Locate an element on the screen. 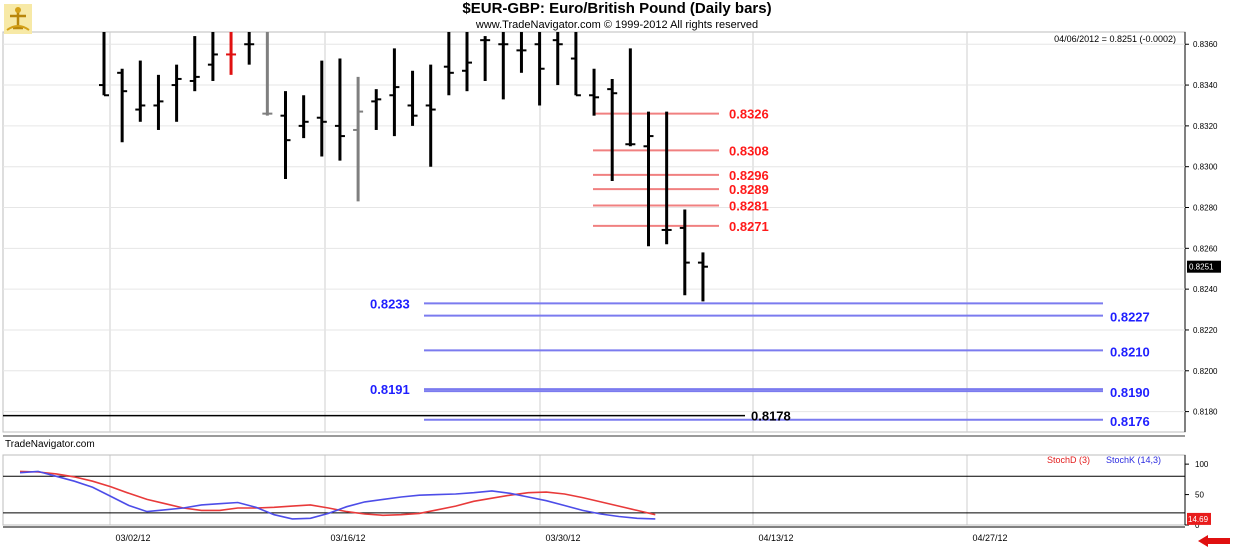 The width and height of the screenshot is (1234, 553). osc-y-tick-label: 0 is located at coordinates (1197, 525).